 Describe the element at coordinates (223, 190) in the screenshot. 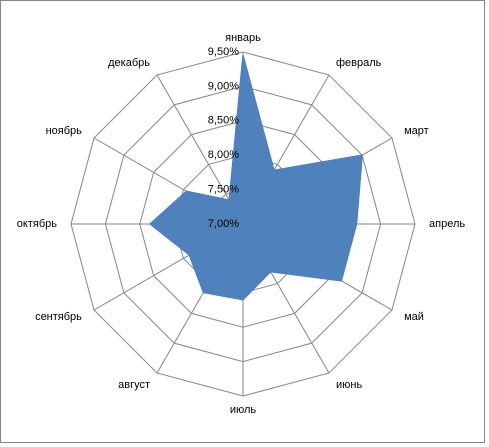

I see `y-tick-label: 7,50%` at that location.